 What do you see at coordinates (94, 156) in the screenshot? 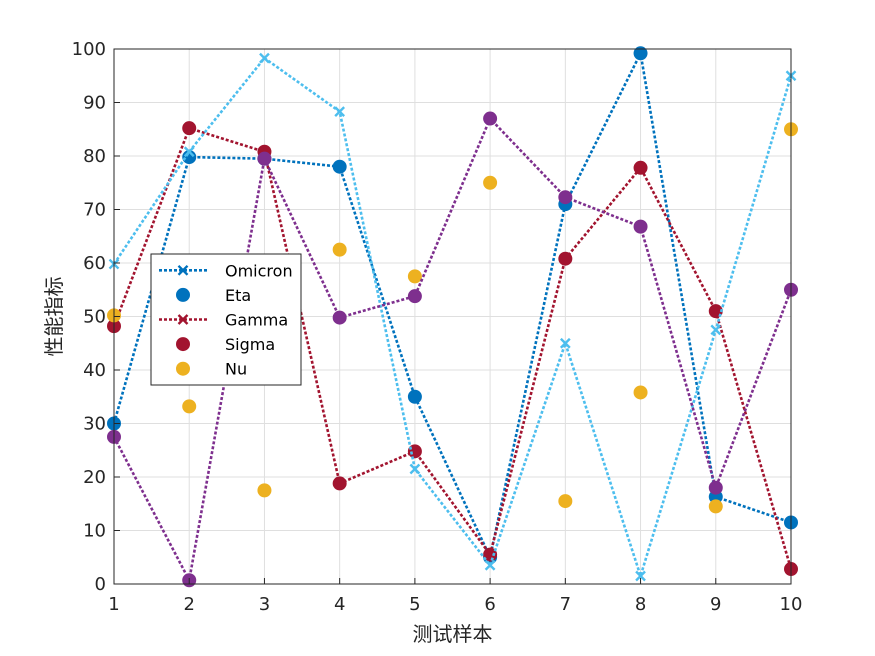
I see `y-tick-label: 80` at bounding box center [94, 156].